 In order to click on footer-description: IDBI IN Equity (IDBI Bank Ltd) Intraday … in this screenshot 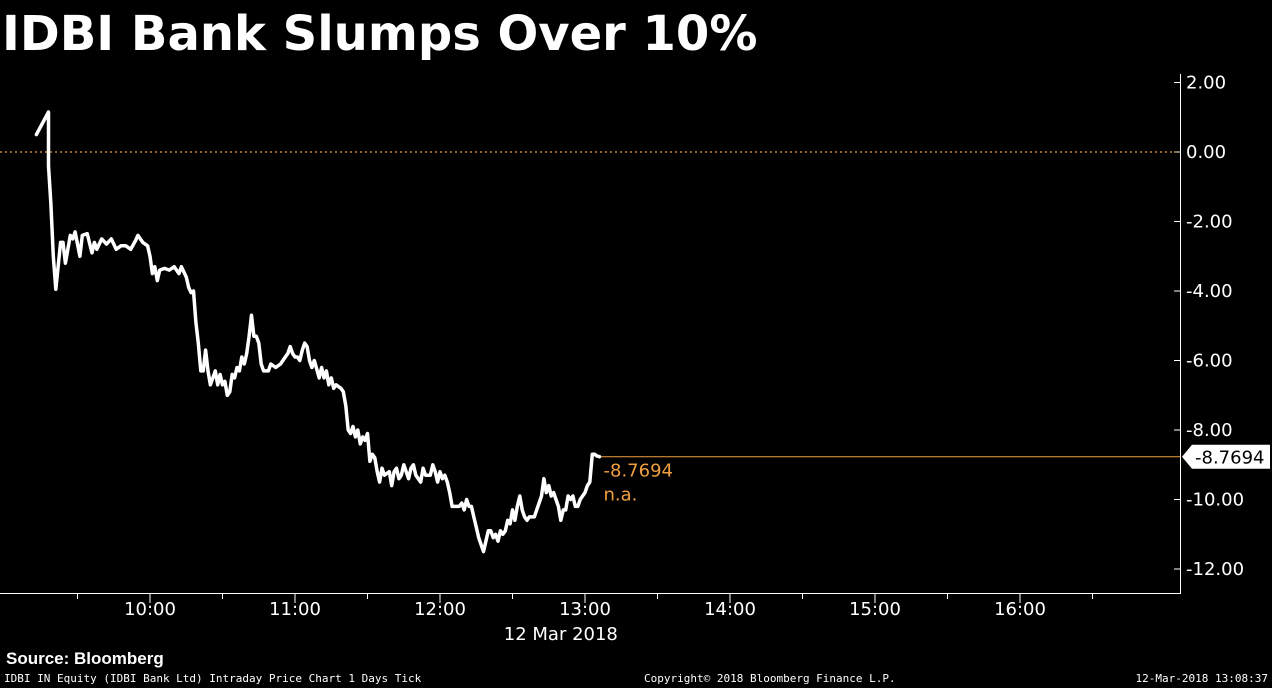, I will do `click(213, 678)`.